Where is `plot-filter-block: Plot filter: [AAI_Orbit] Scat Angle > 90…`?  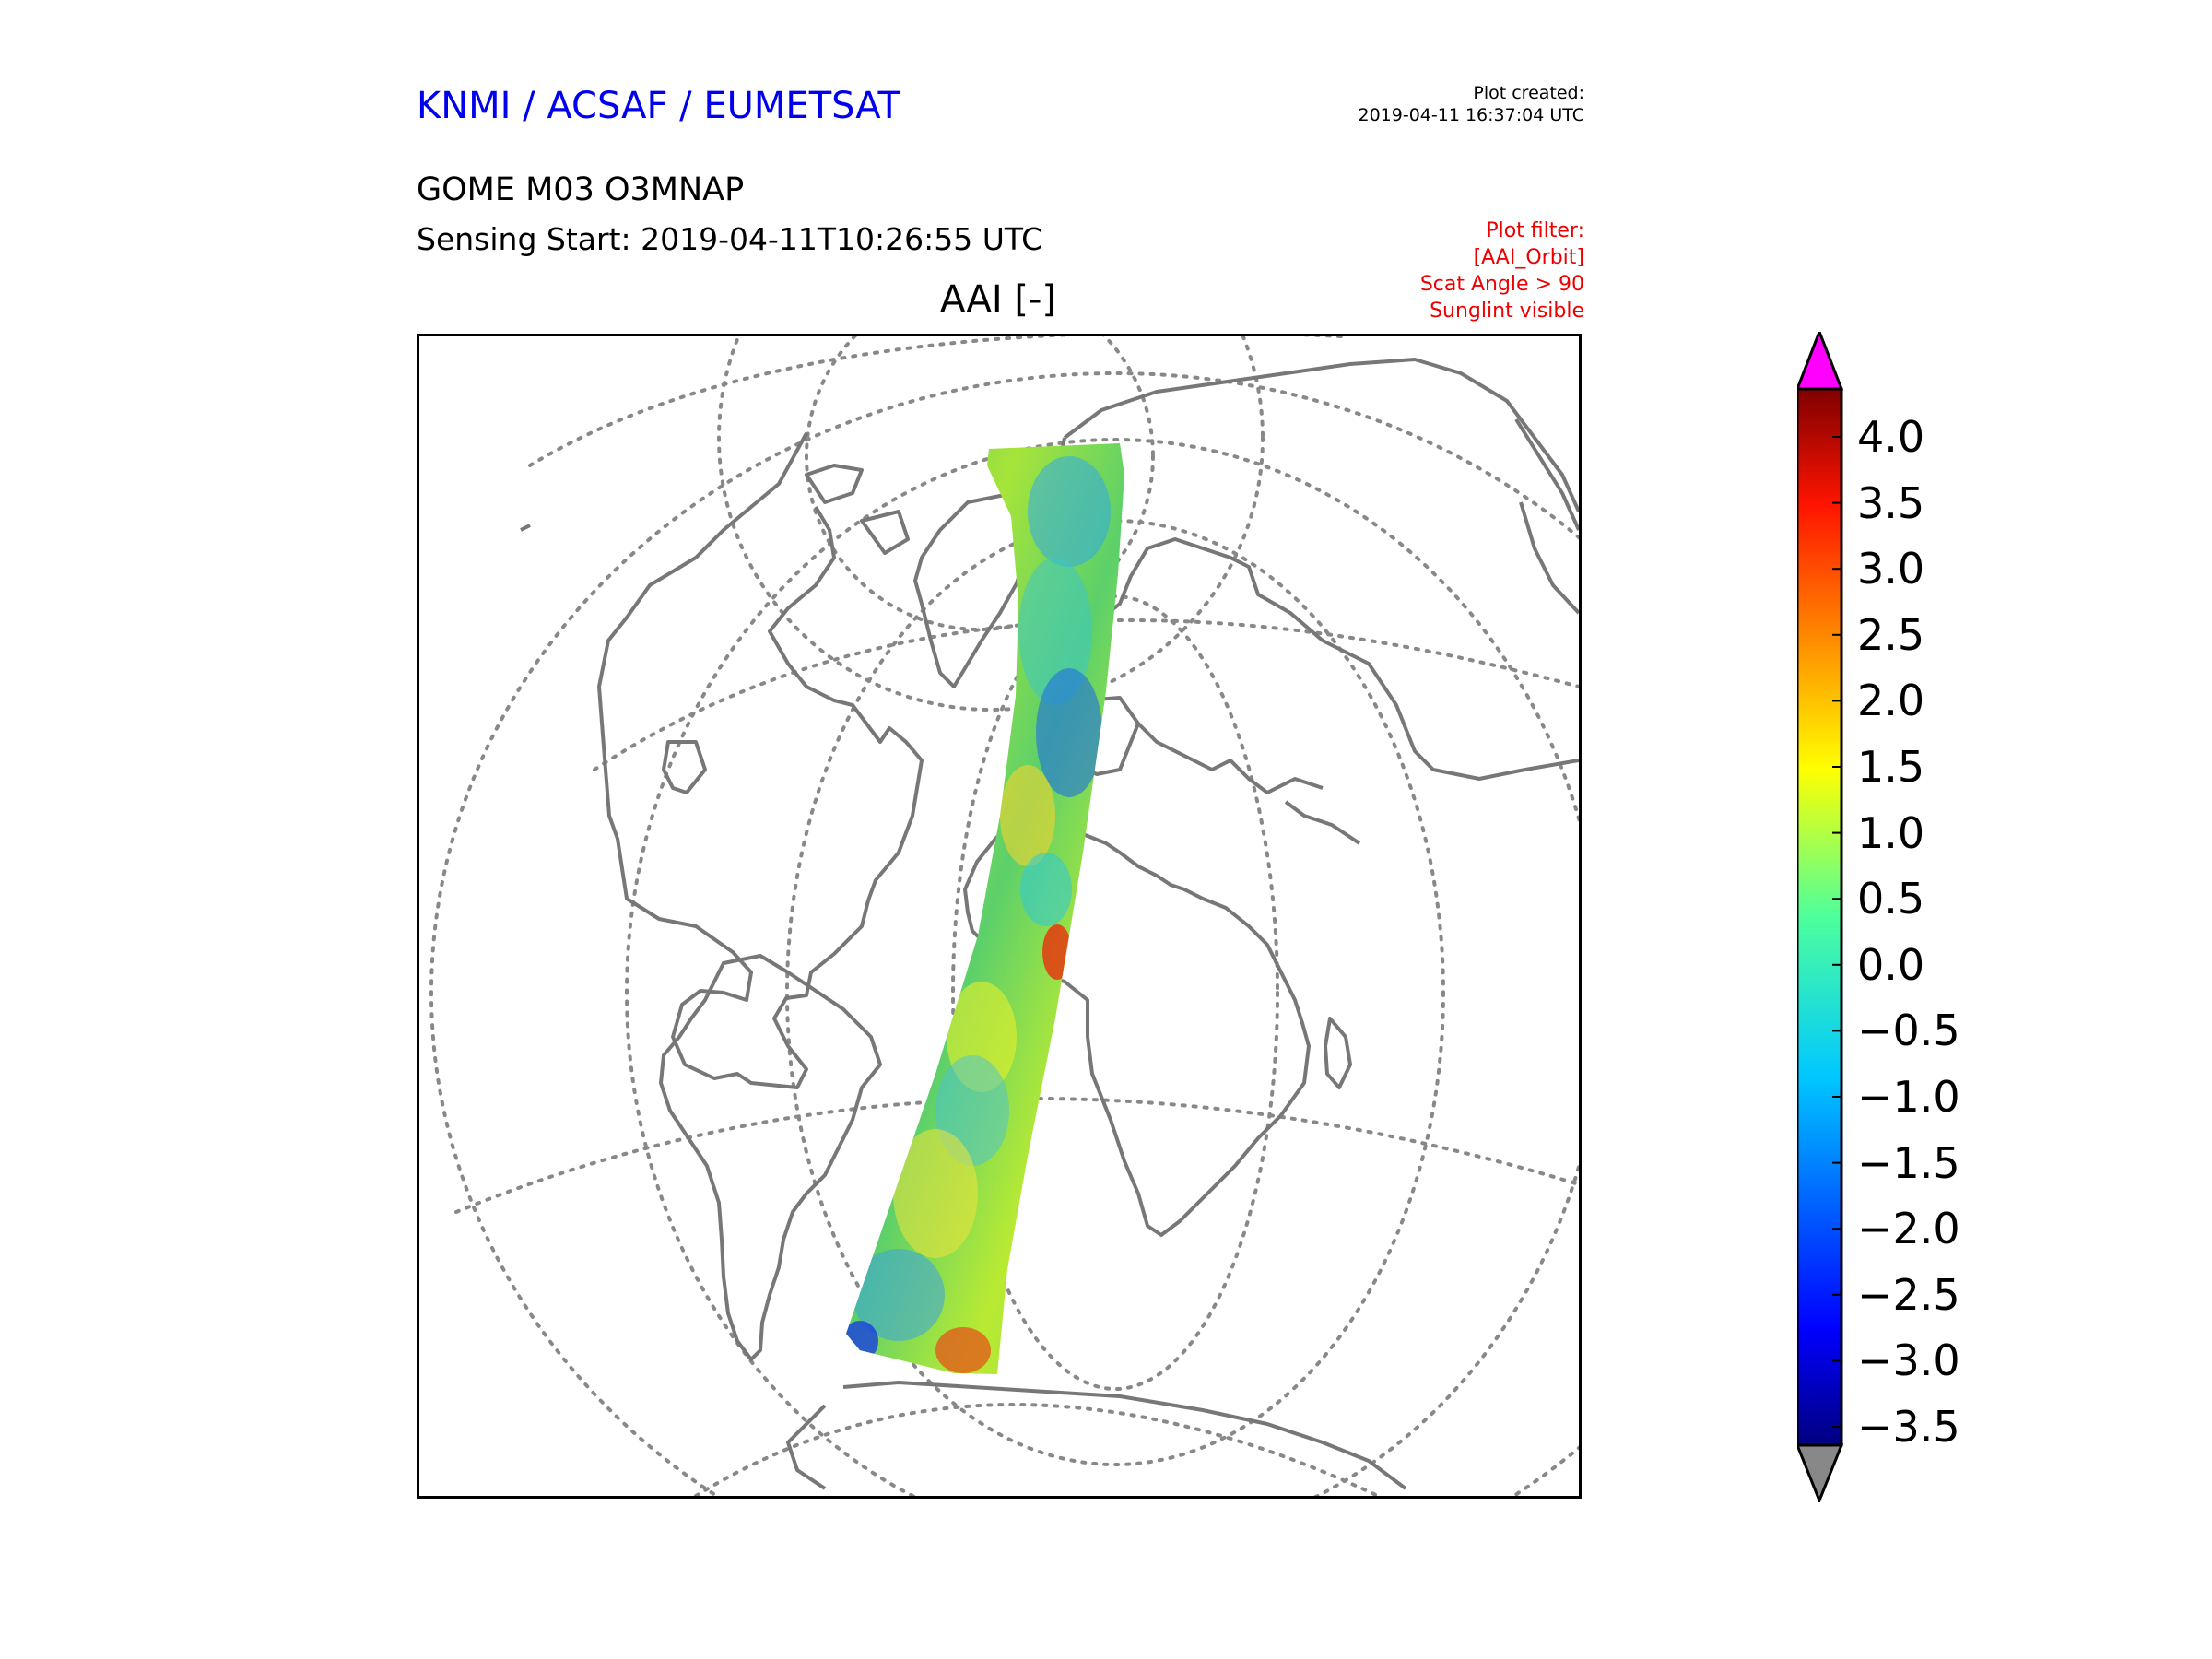 plot-filter-block: Plot filter: [AAI_Orbit] Scat Angle > 90… is located at coordinates (1502, 271).